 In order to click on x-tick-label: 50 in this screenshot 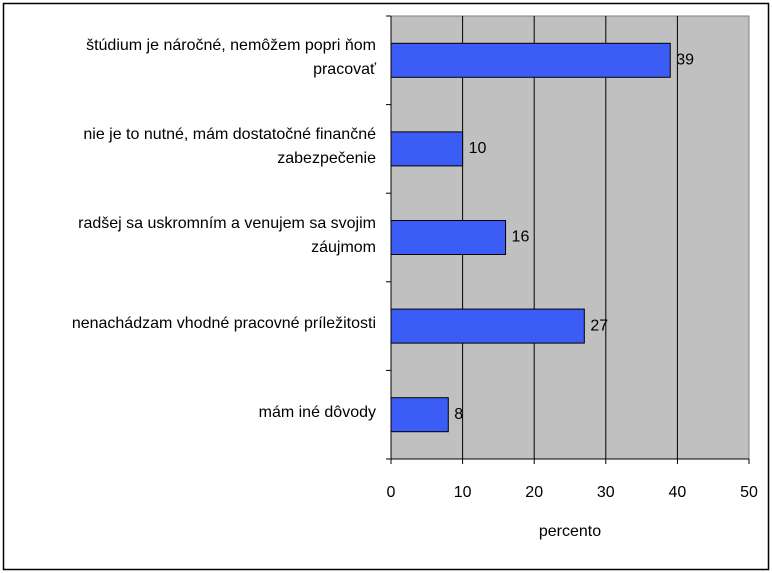, I will do `click(749, 492)`.